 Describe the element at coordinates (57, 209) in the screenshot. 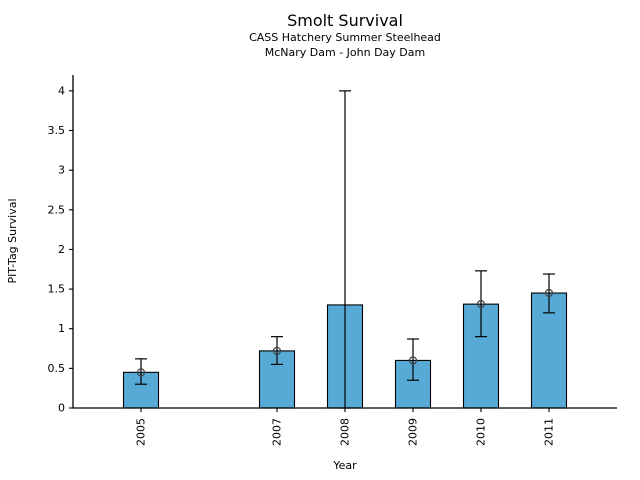

I see `y-tick-label: 2.5` at that location.